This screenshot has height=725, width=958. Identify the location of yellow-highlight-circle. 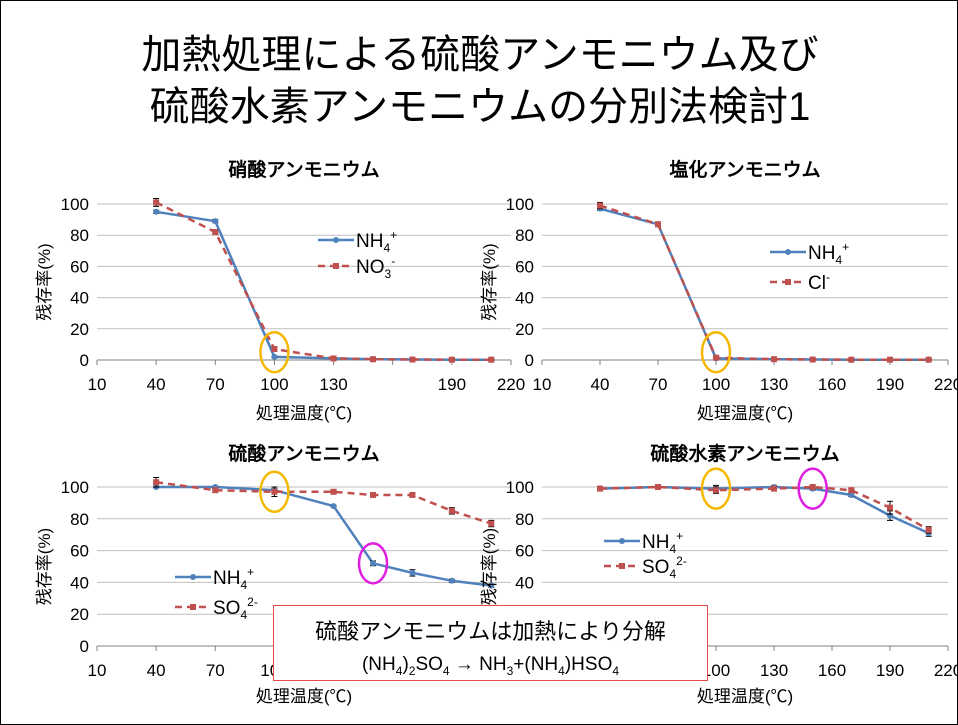
(274, 352).